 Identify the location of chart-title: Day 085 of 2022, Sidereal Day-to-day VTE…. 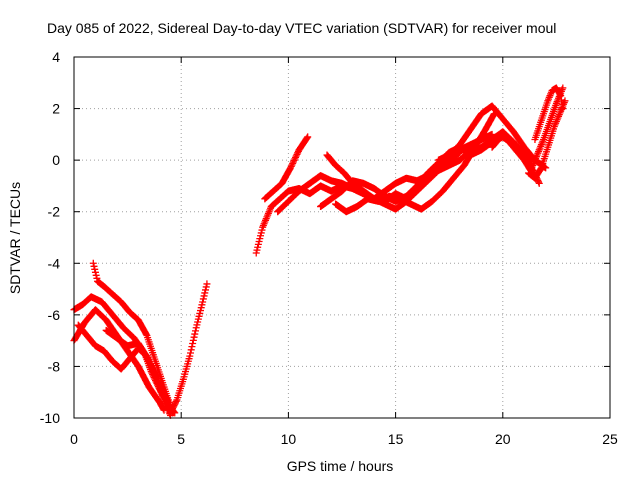
(301, 28).